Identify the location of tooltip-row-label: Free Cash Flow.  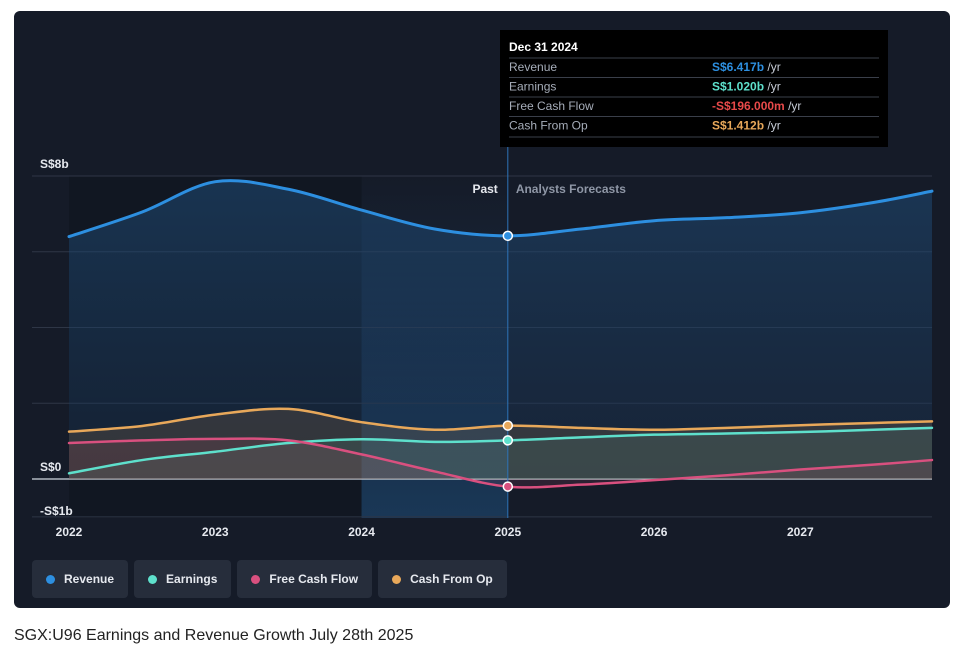
(551, 106).